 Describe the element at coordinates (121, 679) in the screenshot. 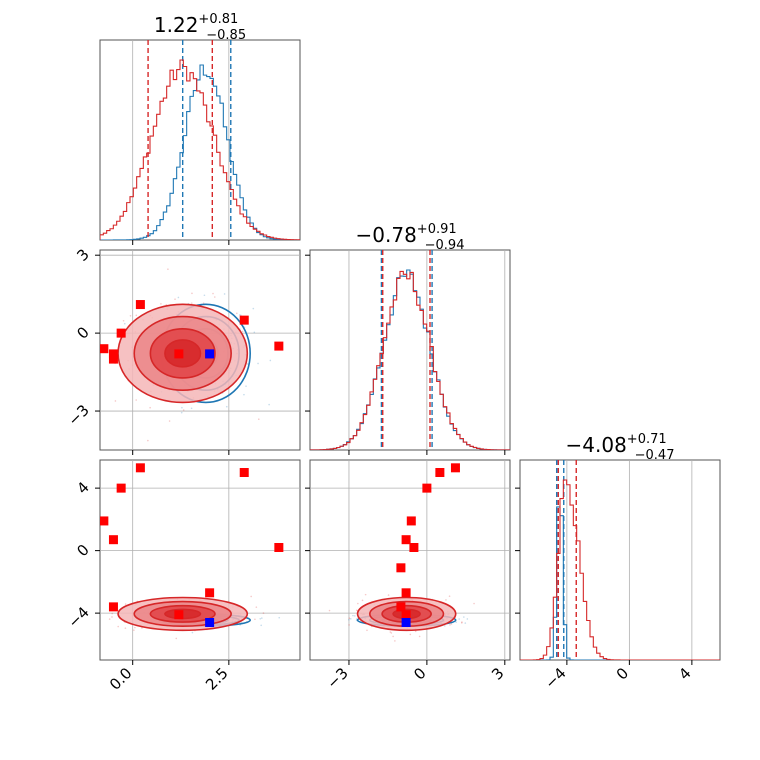

I see `tick-label-x: 0.0` at that location.